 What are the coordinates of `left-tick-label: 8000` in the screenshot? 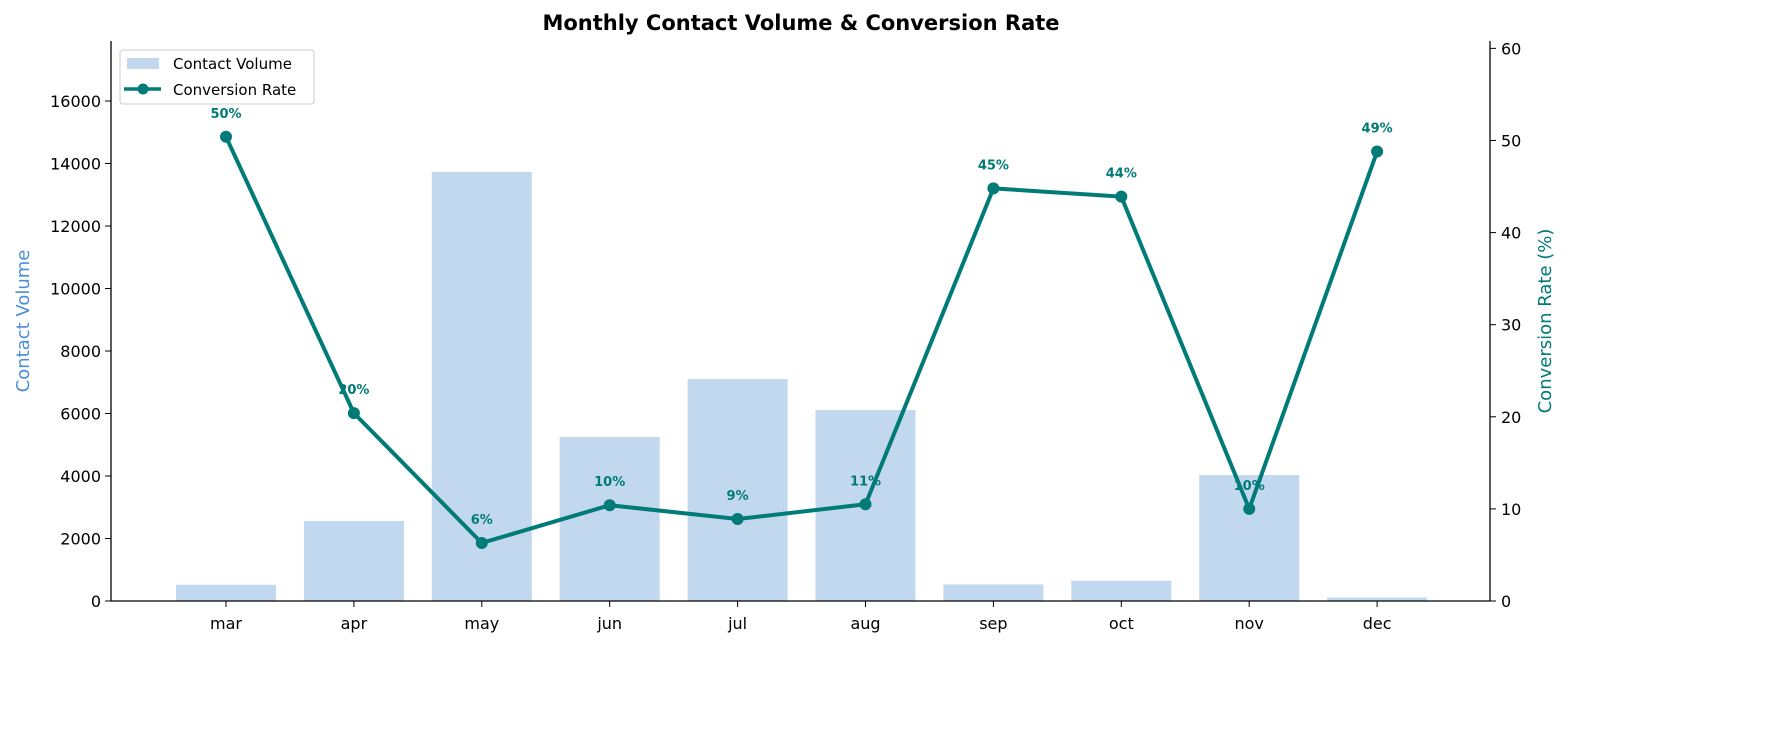 It's located at (80, 351).